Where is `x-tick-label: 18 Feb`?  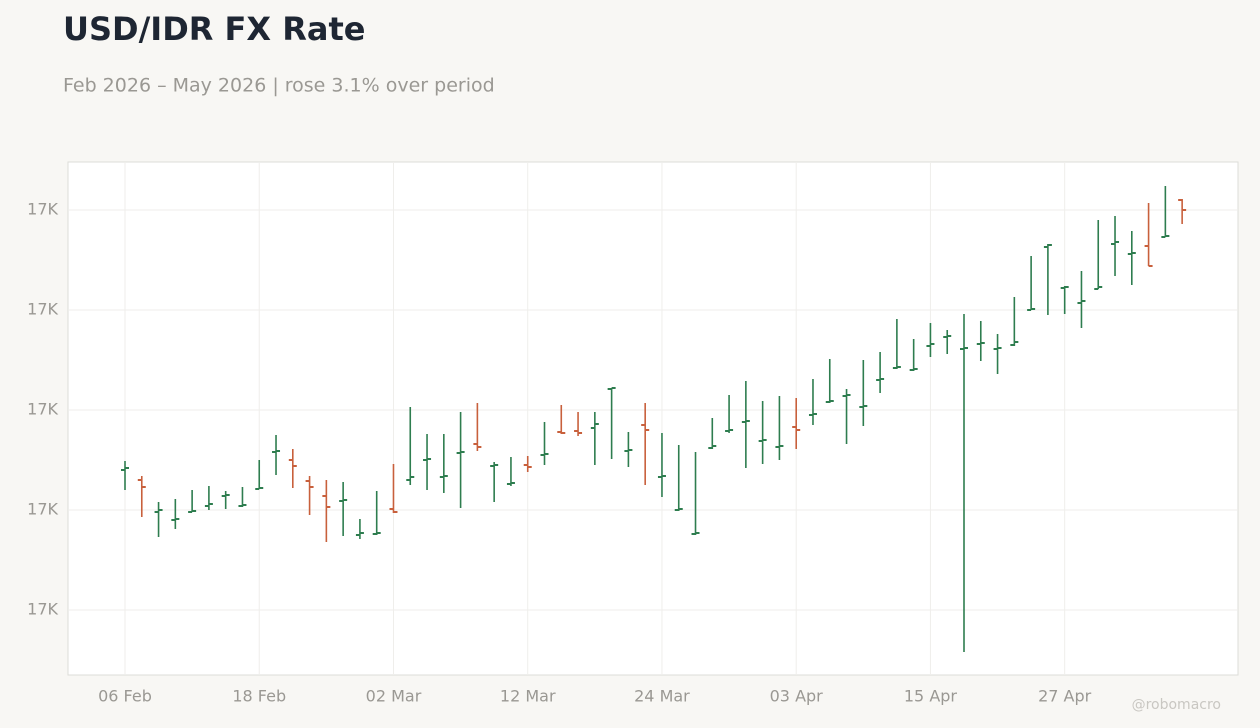
x-tick-label: 18 Feb is located at coordinates (259, 696).